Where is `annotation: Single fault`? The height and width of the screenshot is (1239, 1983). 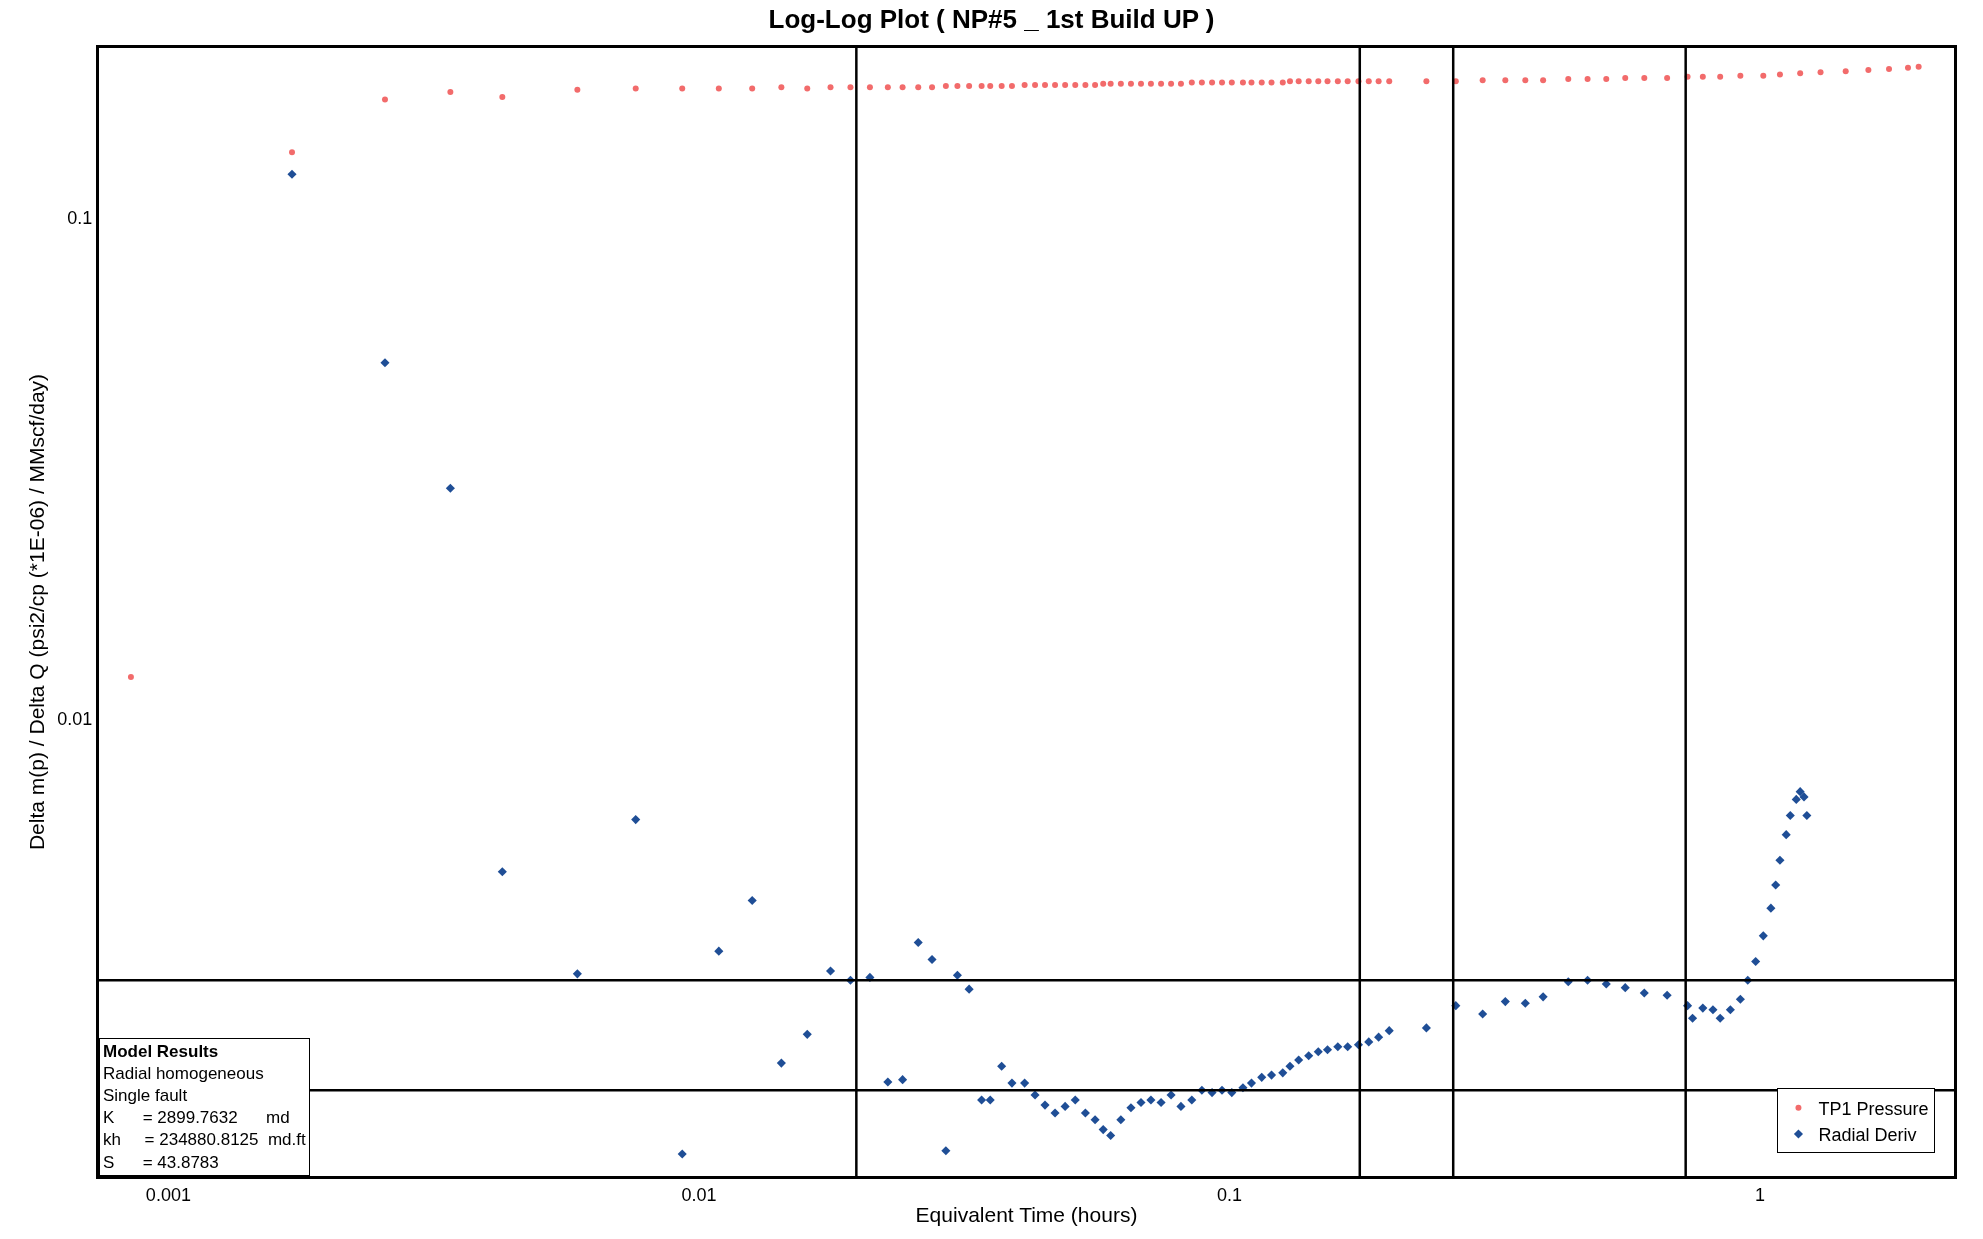
annotation: Single fault is located at coordinates (145, 1096).